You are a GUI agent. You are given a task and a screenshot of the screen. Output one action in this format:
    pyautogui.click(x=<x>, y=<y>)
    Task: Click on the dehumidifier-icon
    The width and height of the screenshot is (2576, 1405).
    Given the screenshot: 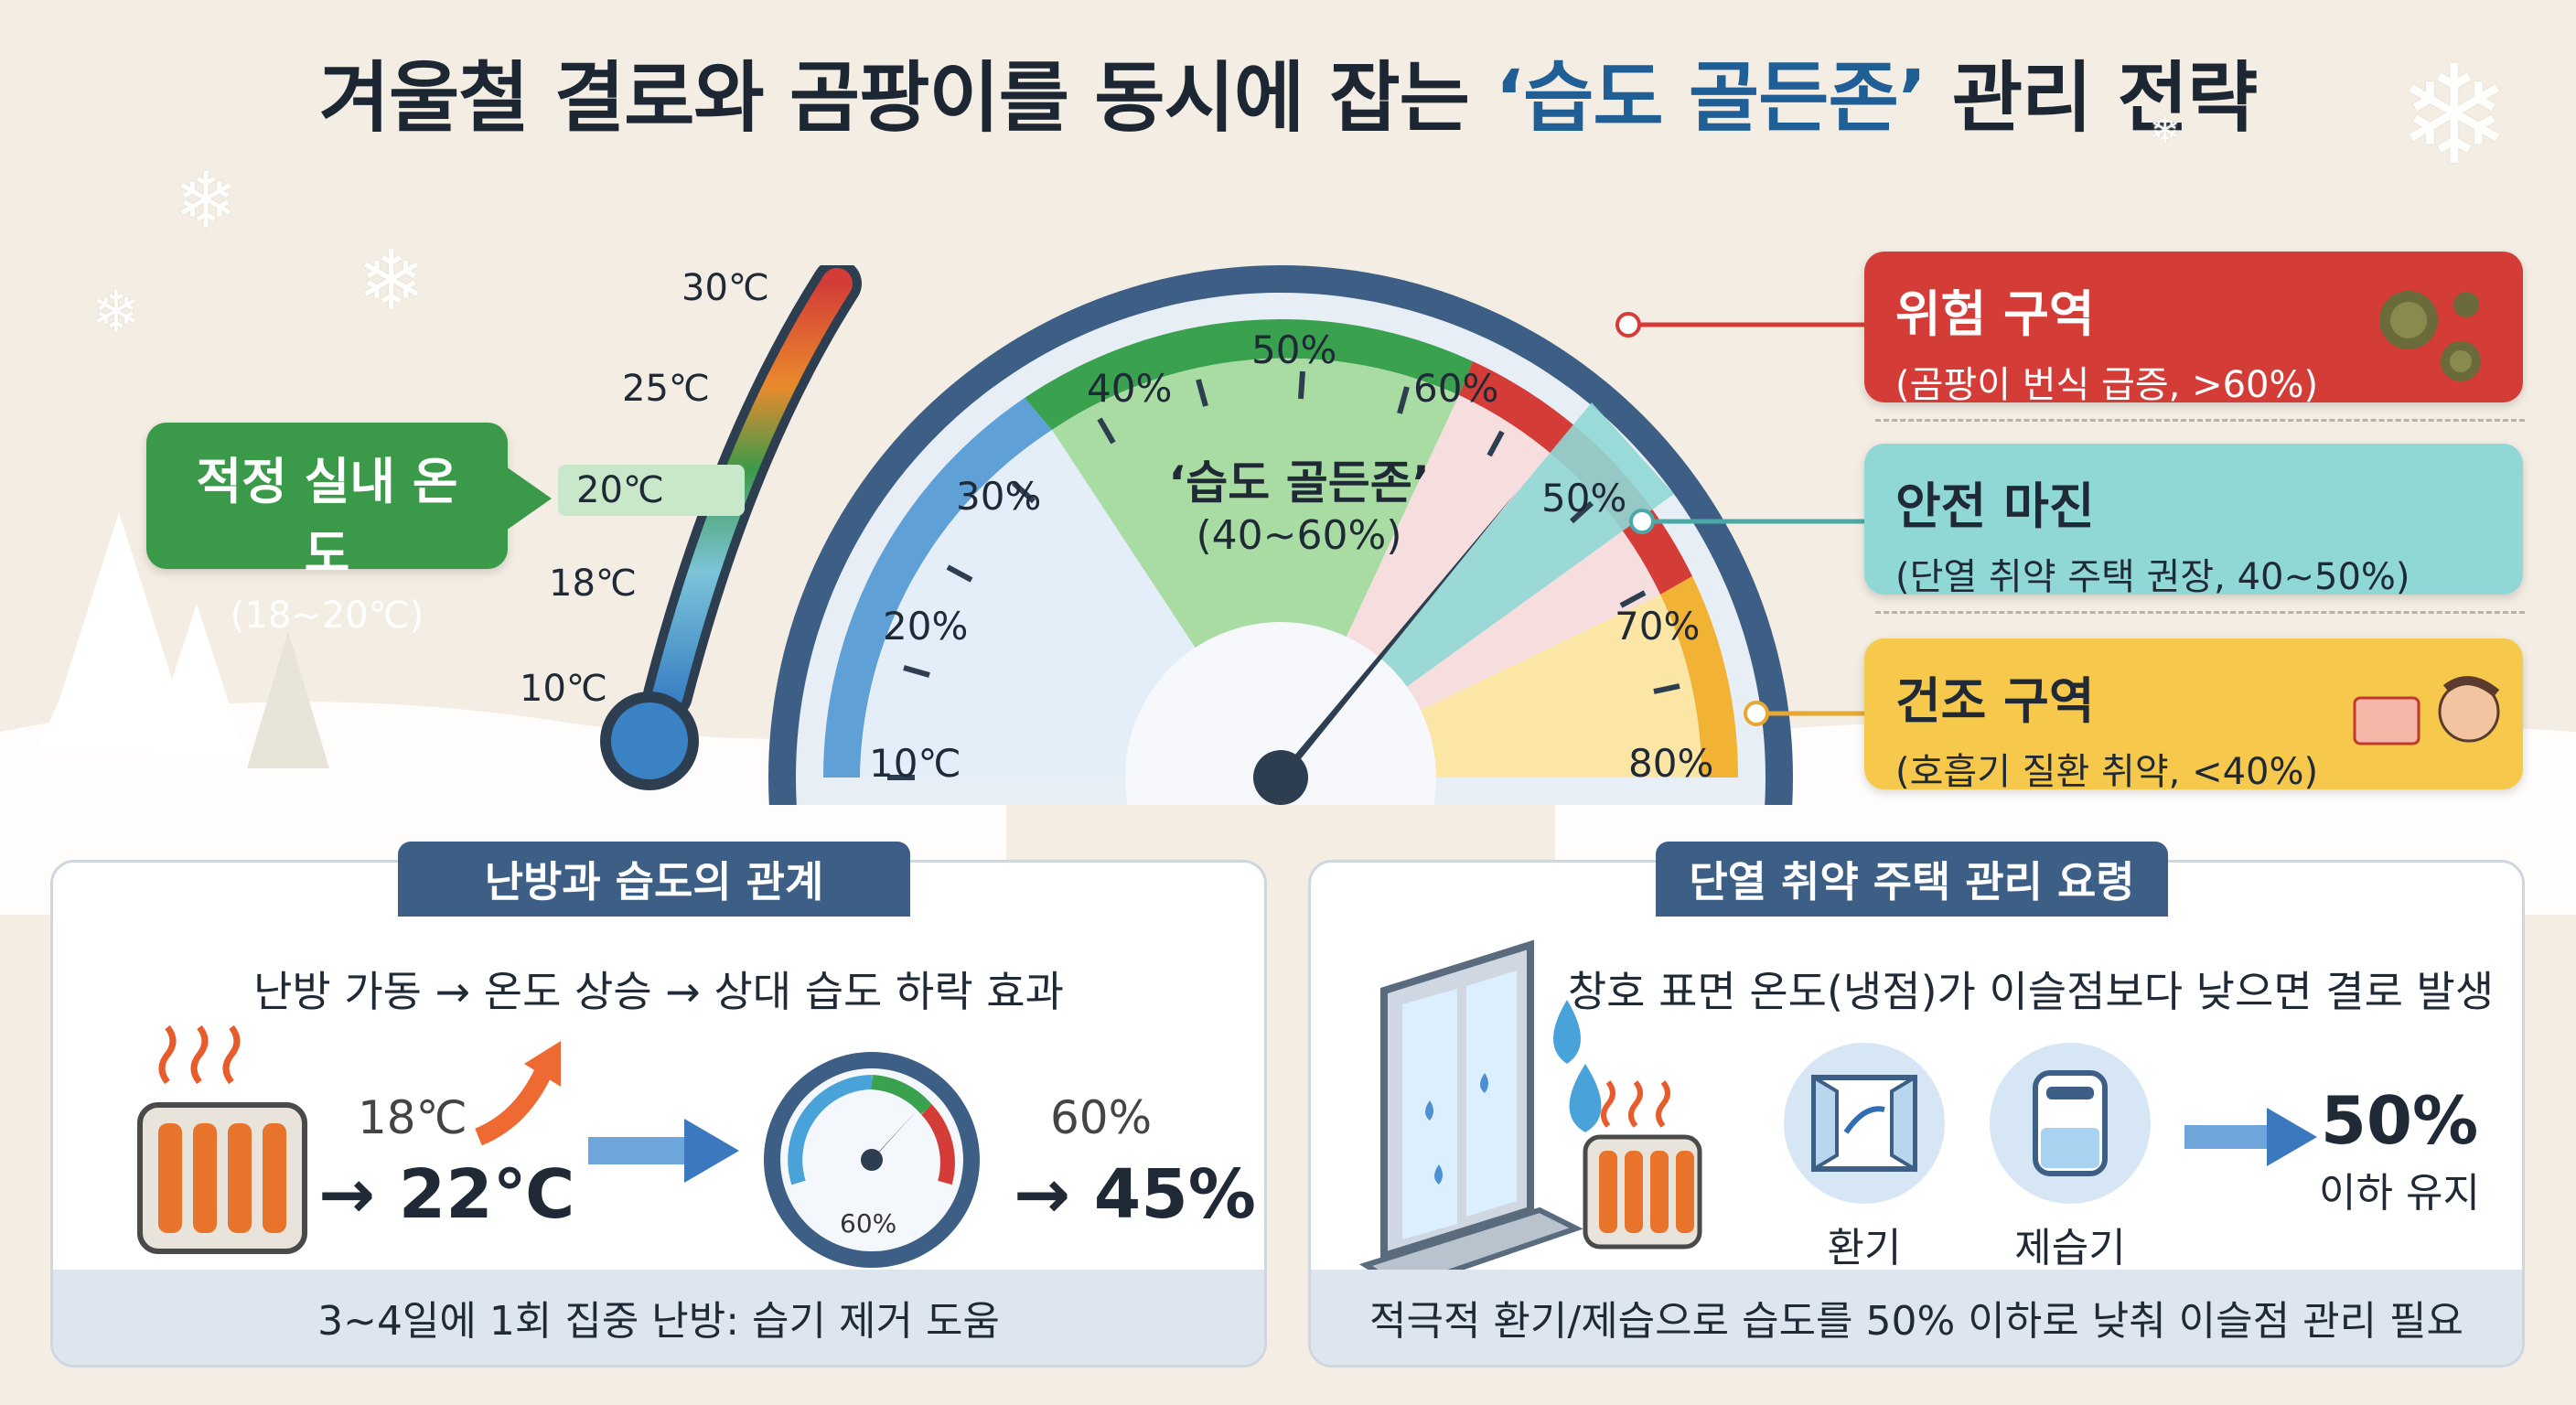 What is the action you would take?
    pyautogui.click(x=2071, y=1123)
    